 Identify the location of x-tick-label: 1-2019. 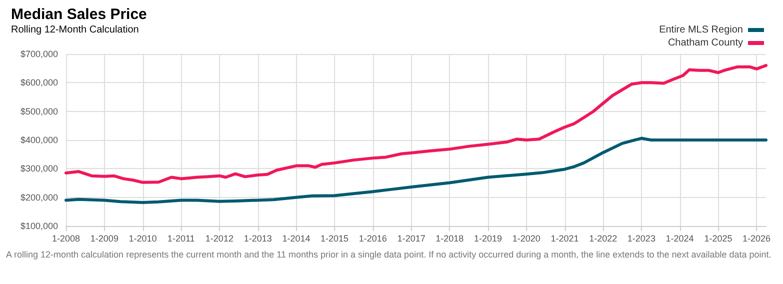
(488, 239).